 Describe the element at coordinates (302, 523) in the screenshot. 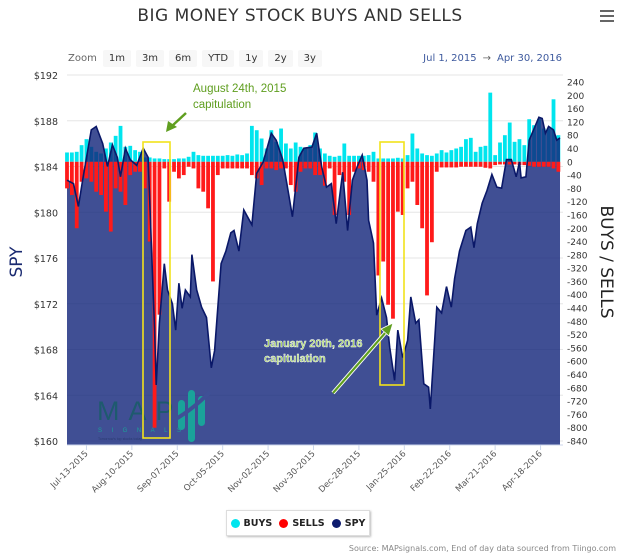

I see `legend-item-sells: SELLS` at that location.